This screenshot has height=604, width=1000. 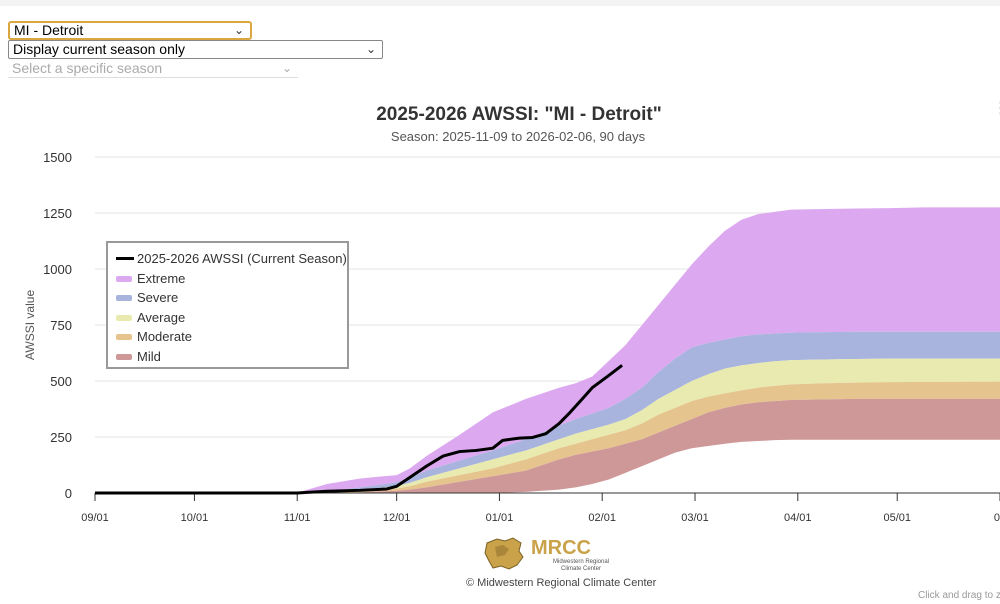 What do you see at coordinates (61, 381) in the screenshot?
I see `y-tick-label: 500` at bounding box center [61, 381].